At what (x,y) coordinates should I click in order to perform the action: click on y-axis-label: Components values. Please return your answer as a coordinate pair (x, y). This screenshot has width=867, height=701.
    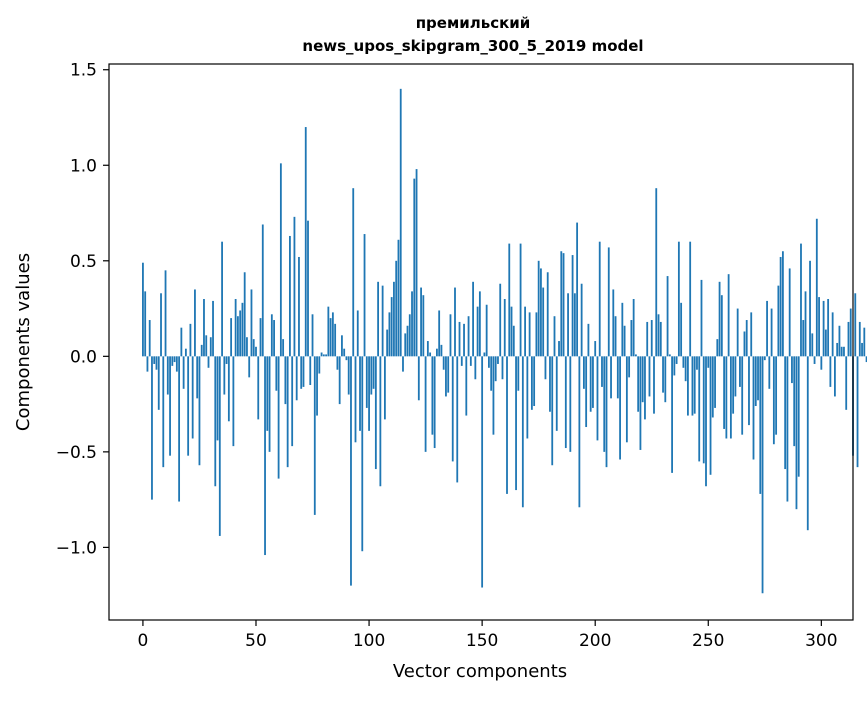
    Looking at the image, I should click on (23, 342).